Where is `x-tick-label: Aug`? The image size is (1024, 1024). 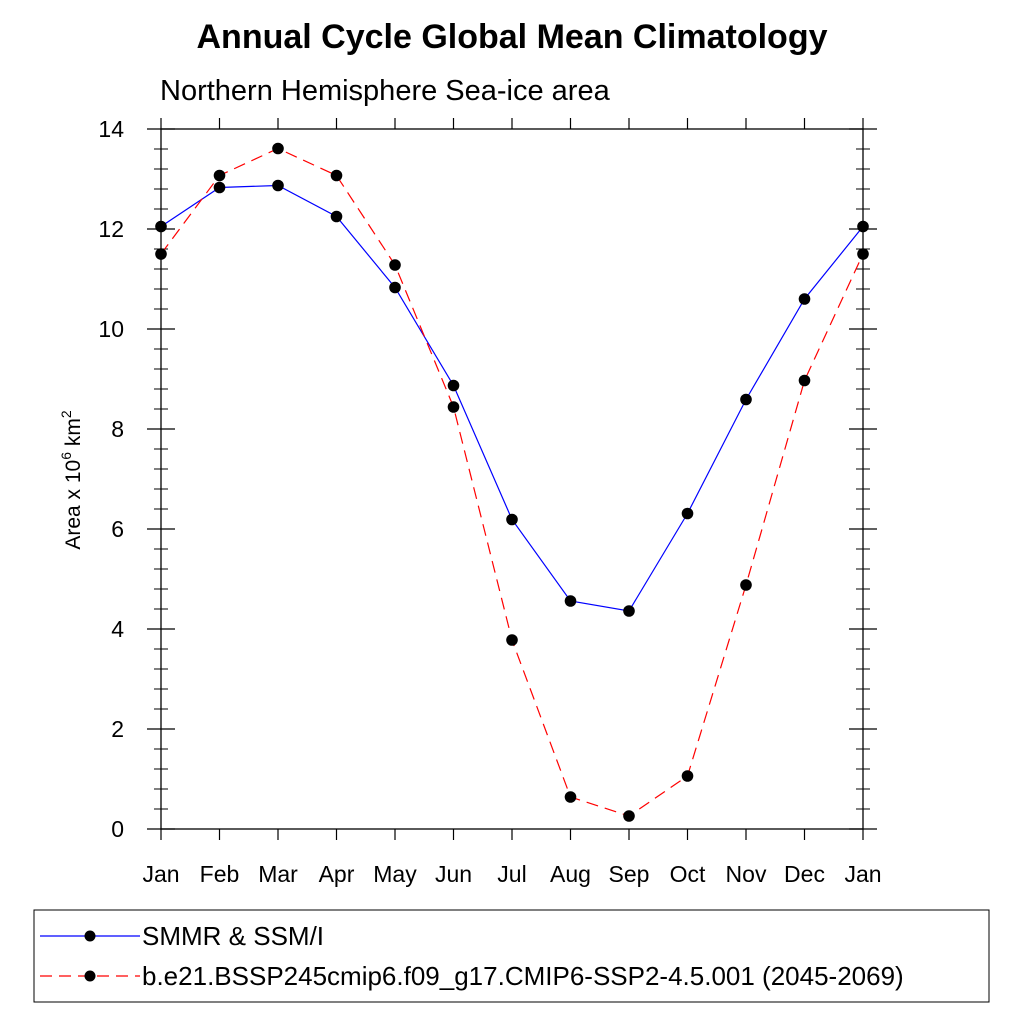
x-tick-label: Aug is located at coordinates (570, 874).